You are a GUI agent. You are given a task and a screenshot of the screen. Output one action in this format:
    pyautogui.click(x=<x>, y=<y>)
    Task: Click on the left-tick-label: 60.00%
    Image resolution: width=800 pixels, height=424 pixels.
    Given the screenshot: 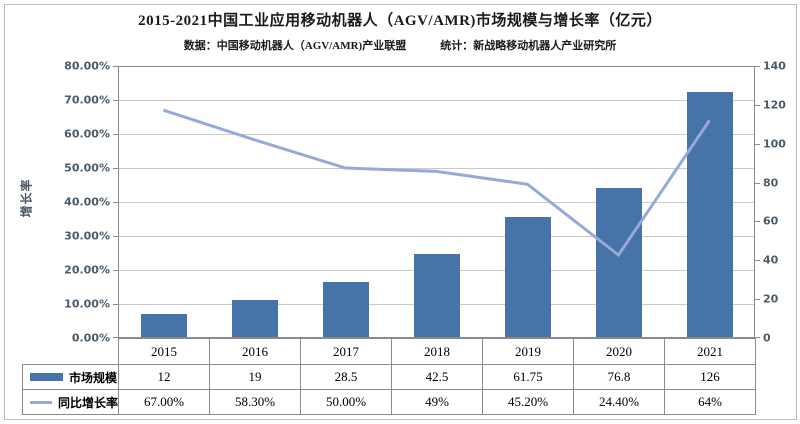 What is the action you would take?
    pyautogui.click(x=87, y=134)
    